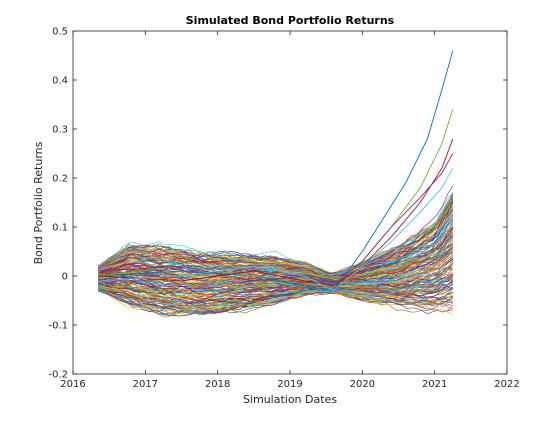 This screenshot has height=425, width=560. I want to click on x-tick-label: 2020, so click(362, 384).